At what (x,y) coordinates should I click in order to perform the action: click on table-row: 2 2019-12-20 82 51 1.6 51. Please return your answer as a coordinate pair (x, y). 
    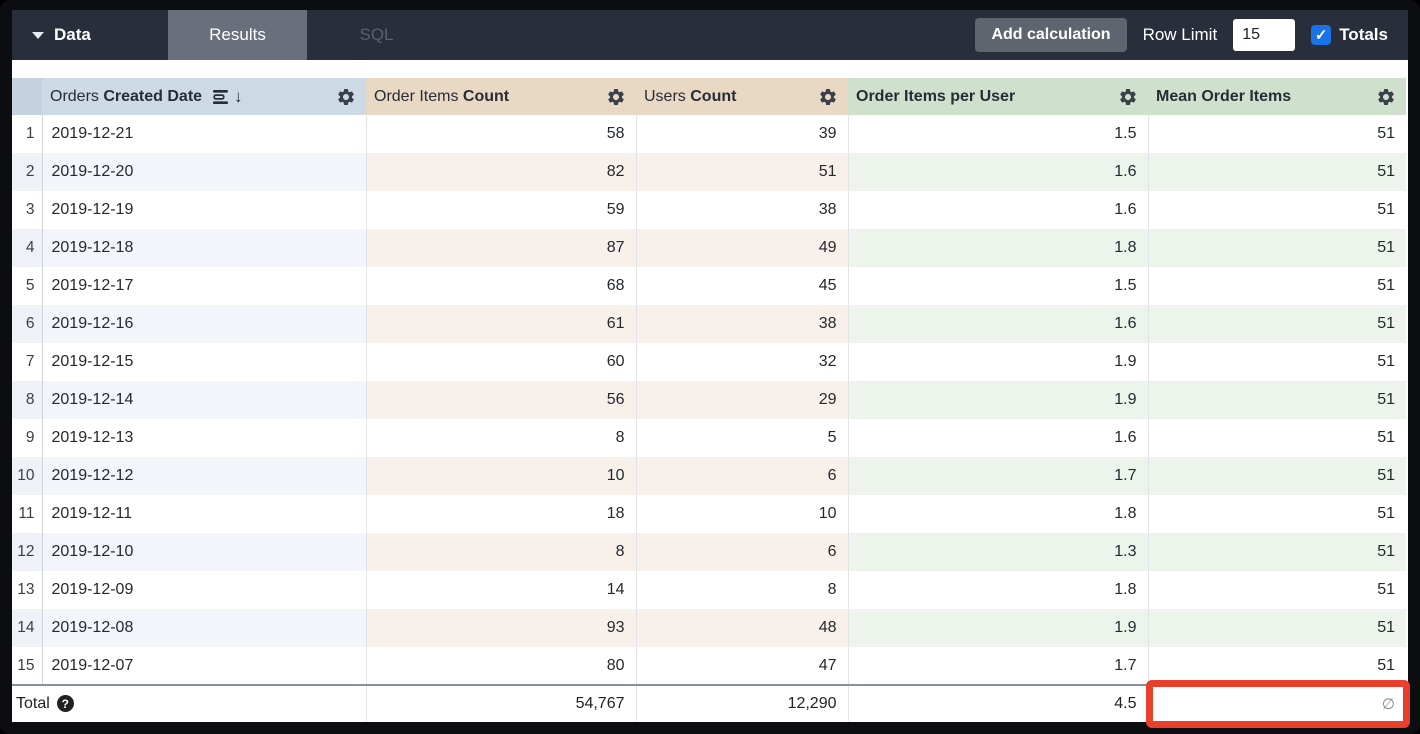
    Looking at the image, I should click on (709, 172).